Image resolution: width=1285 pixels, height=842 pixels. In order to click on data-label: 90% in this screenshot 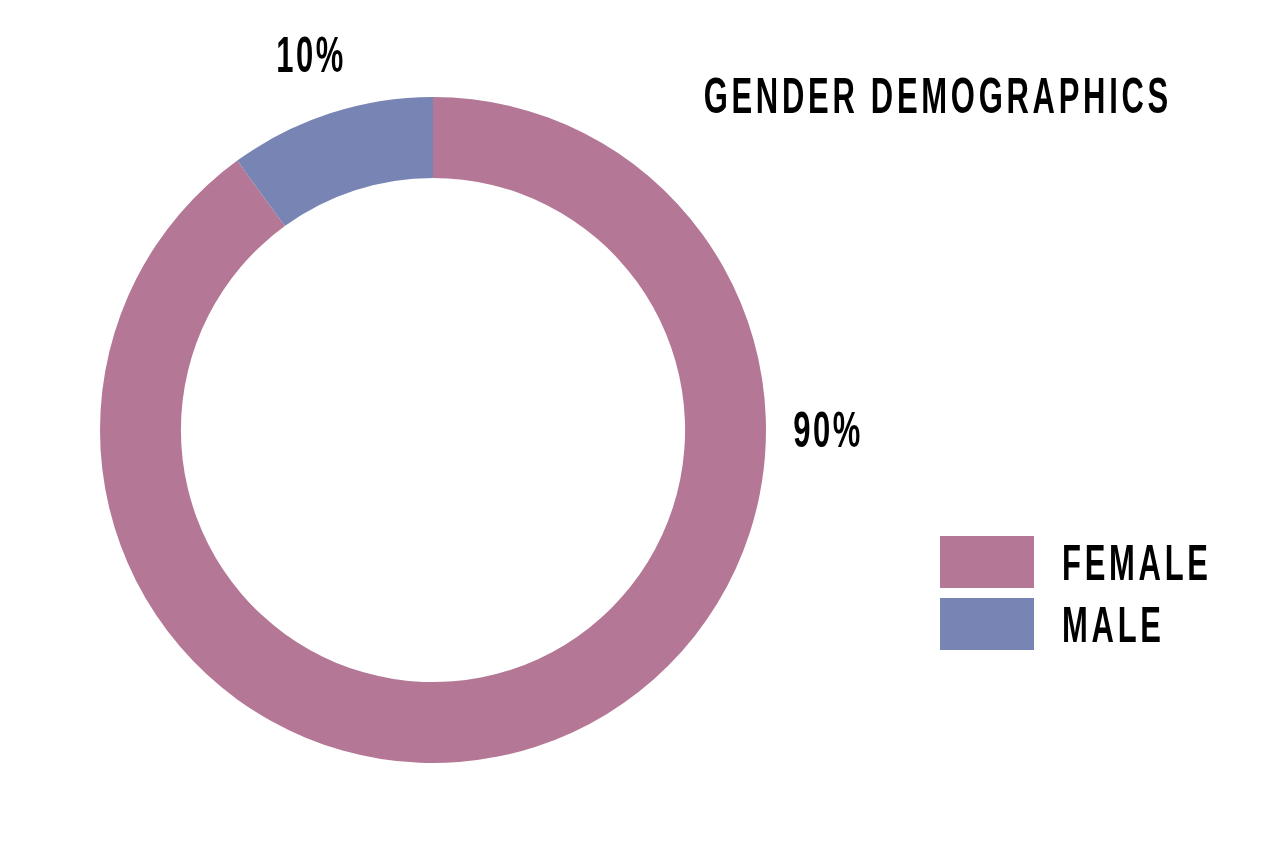, I will do `click(828, 430)`.